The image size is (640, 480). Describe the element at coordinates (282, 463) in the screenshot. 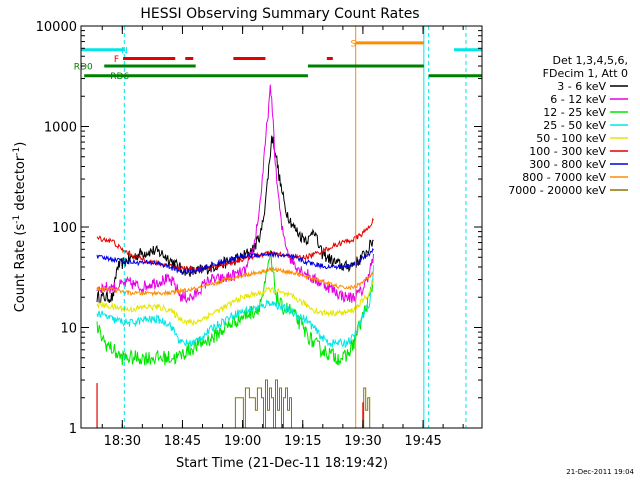

I see `x-axis-label: Start Time (21-Dec-11 18:19:42)` at that location.